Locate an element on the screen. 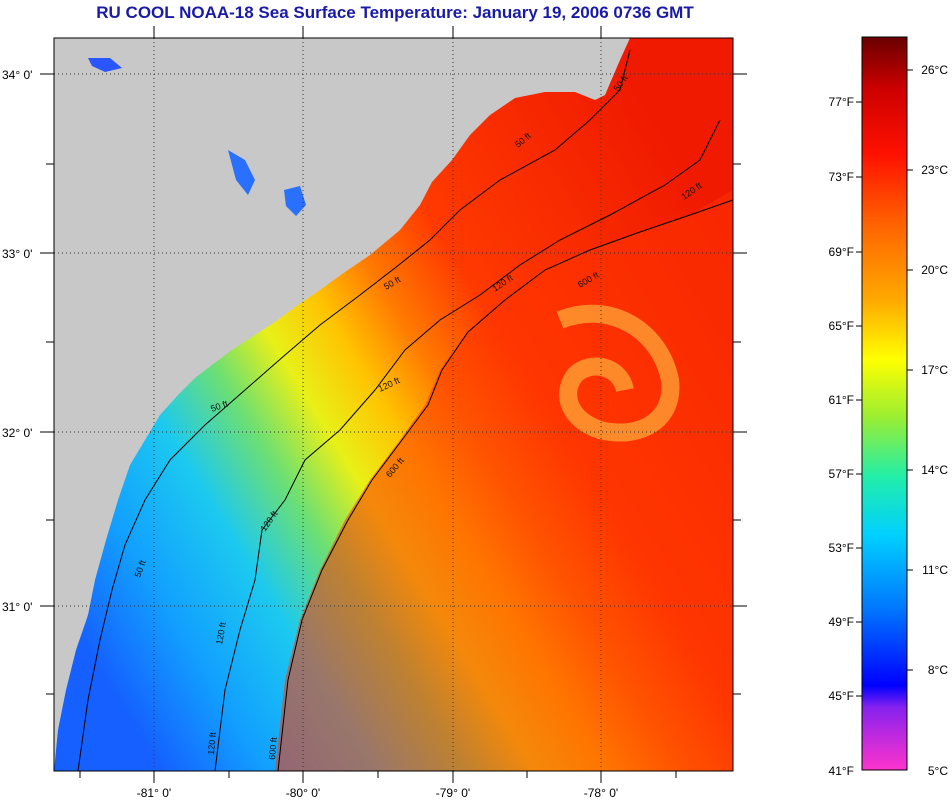  warm-eddy-yellow is located at coordinates (618, 373).